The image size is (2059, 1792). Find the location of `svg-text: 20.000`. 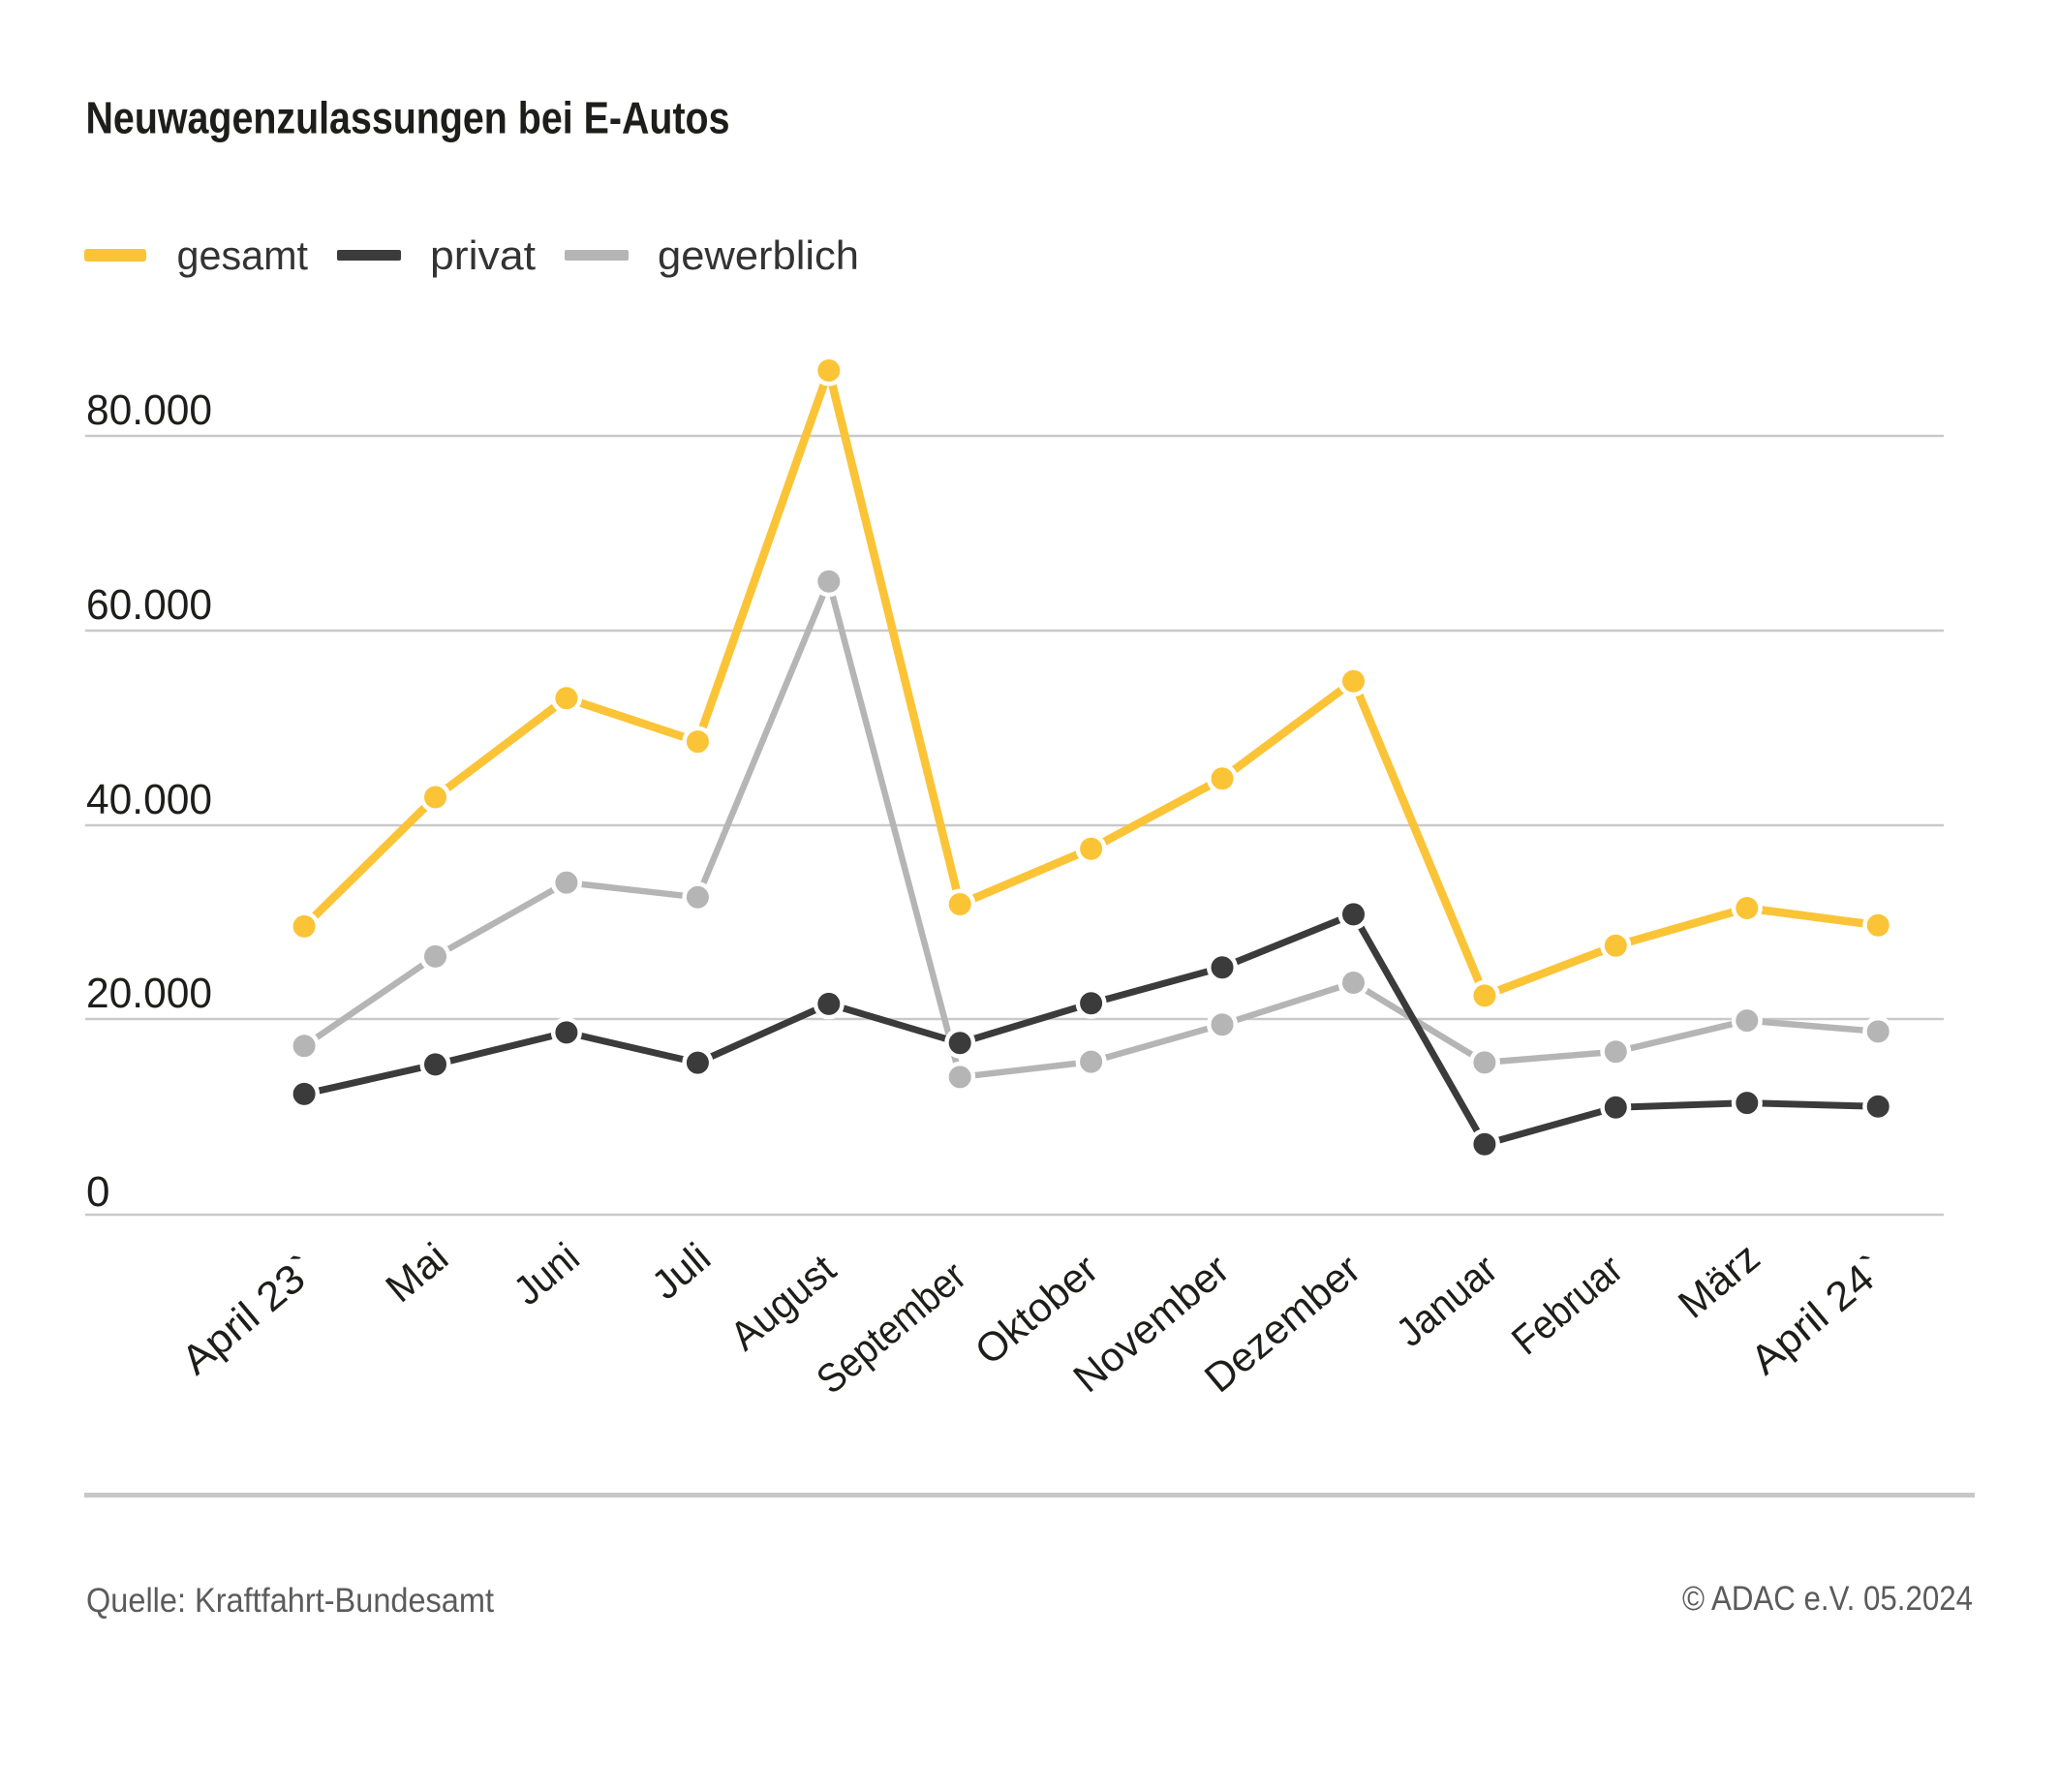

svg-text: 20.000 is located at coordinates (149, 993).